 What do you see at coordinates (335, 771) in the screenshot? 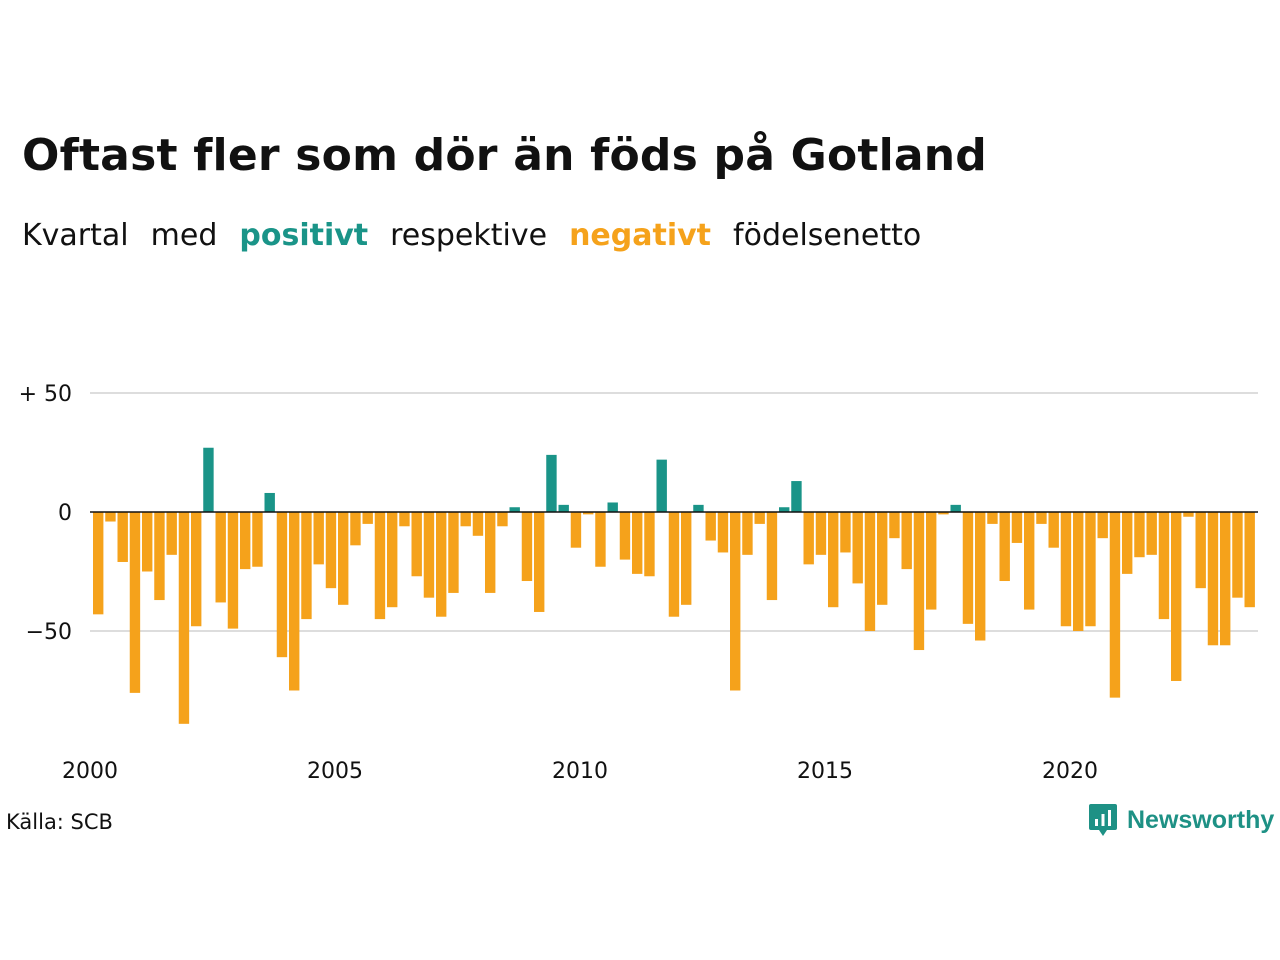
I see `x-tick-label: 2005` at bounding box center [335, 771].